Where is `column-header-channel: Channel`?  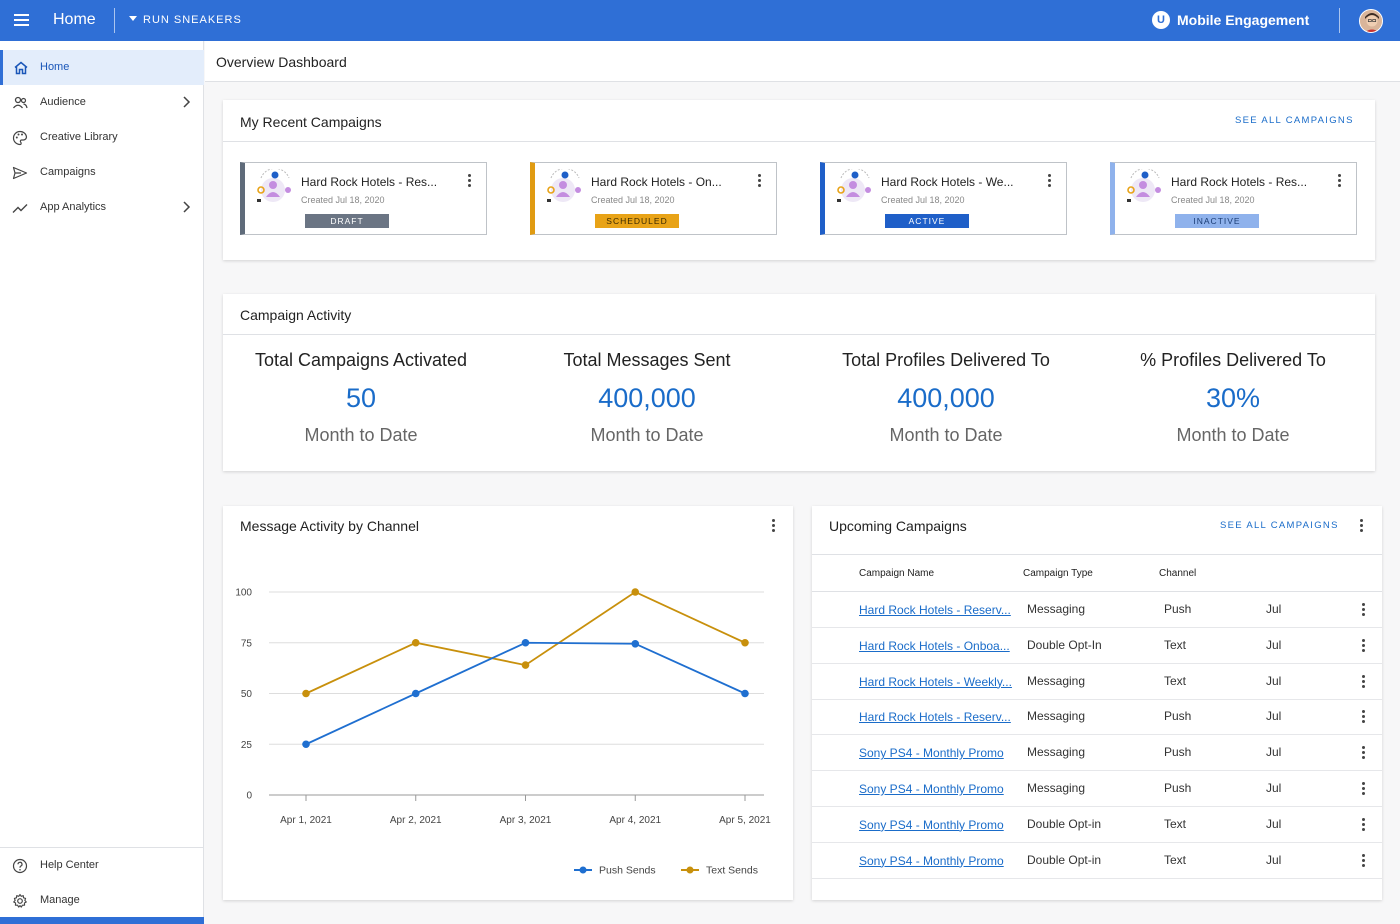
column-header-channel: Channel is located at coordinates (1178, 573).